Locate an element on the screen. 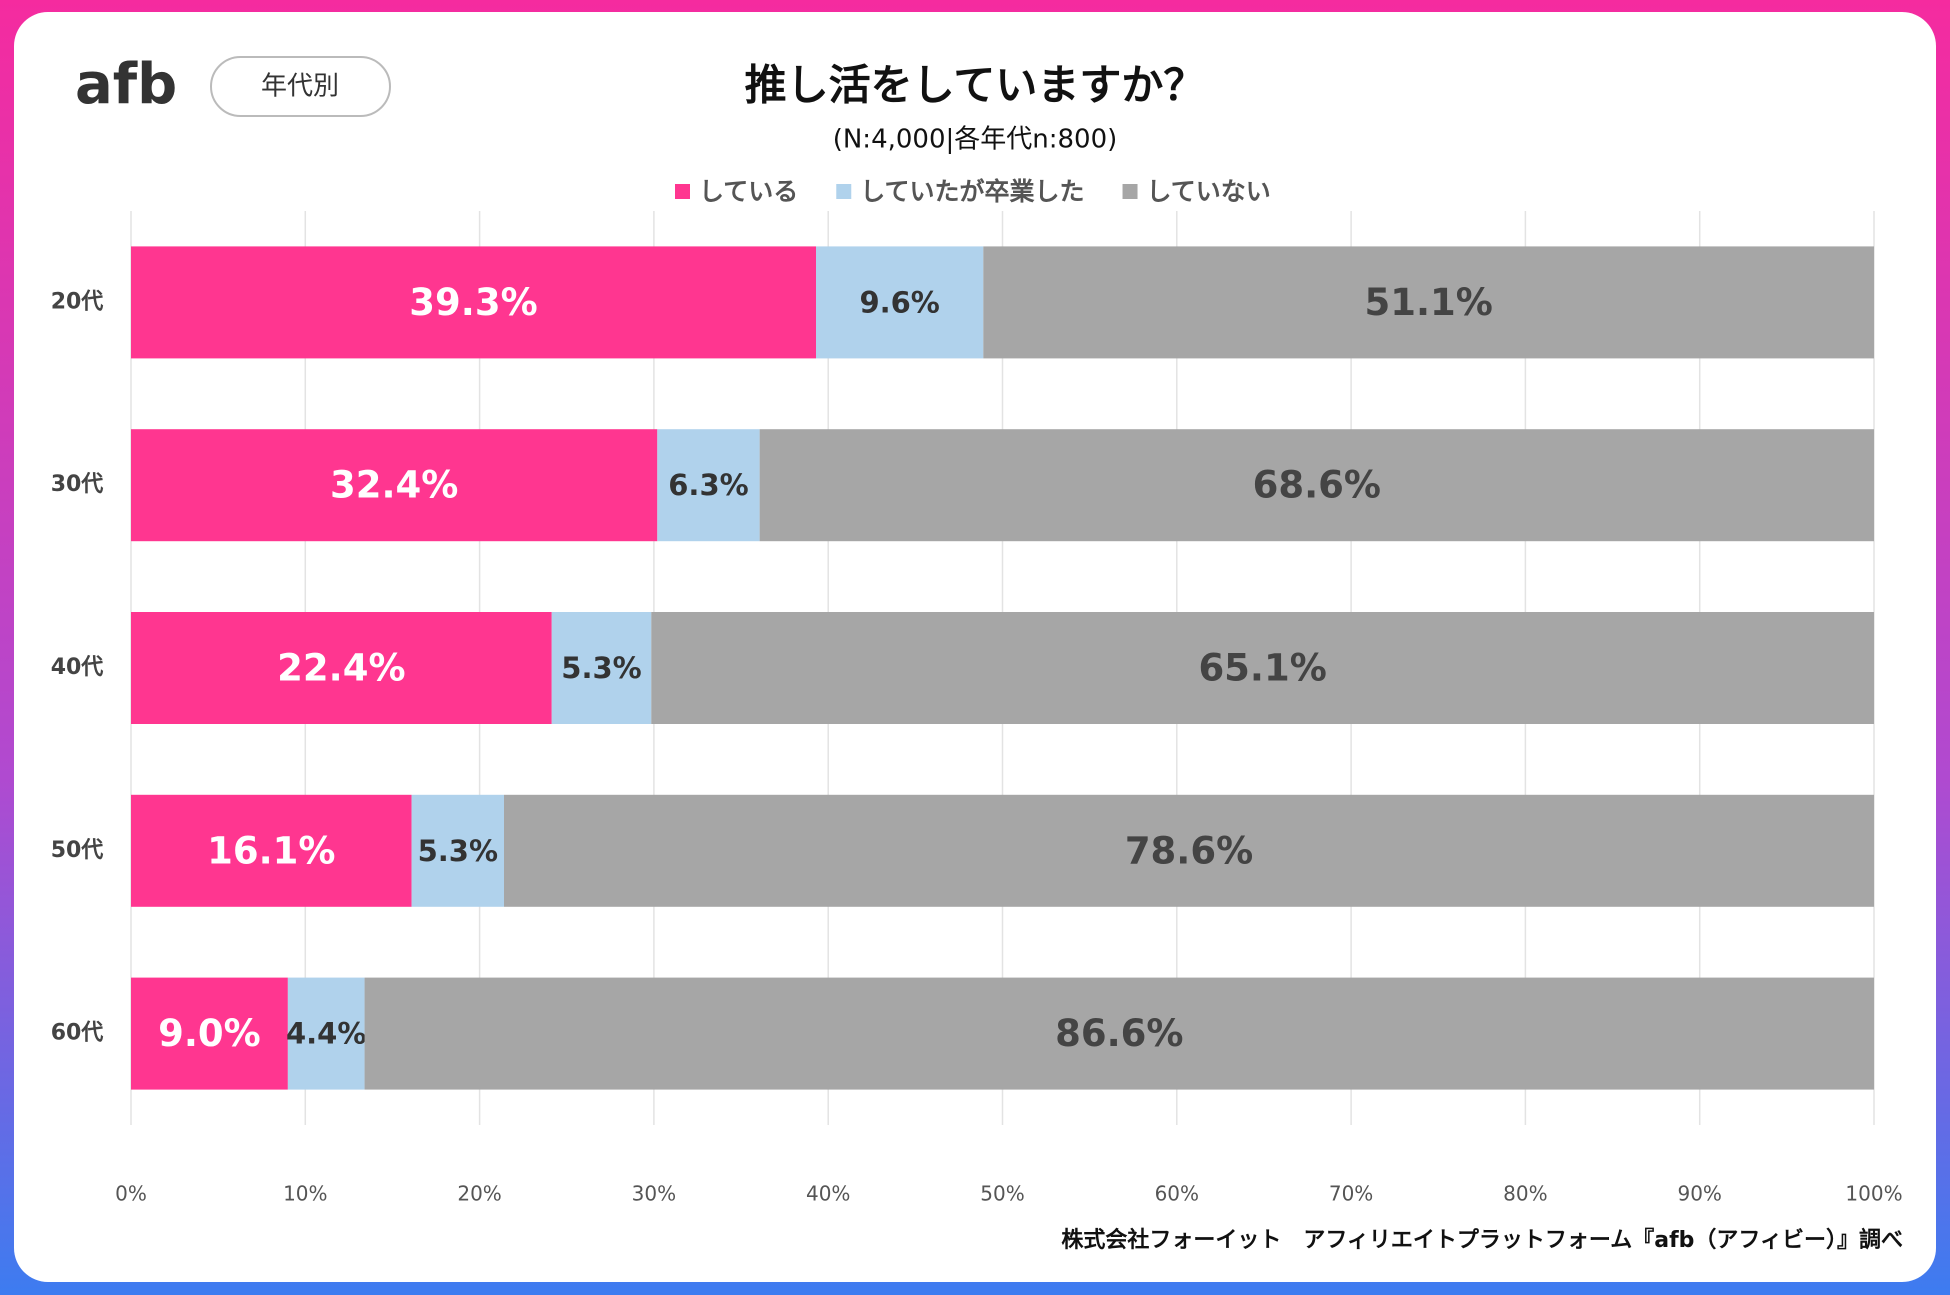  data-label: 86.6% is located at coordinates (1119, 1033).